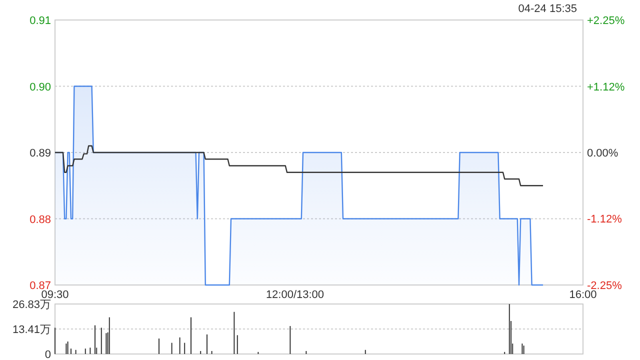 The height and width of the screenshot is (360, 640). Describe the element at coordinates (31, 305) in the screenshot. I see `y-tick-label: 26.83万` at that location.